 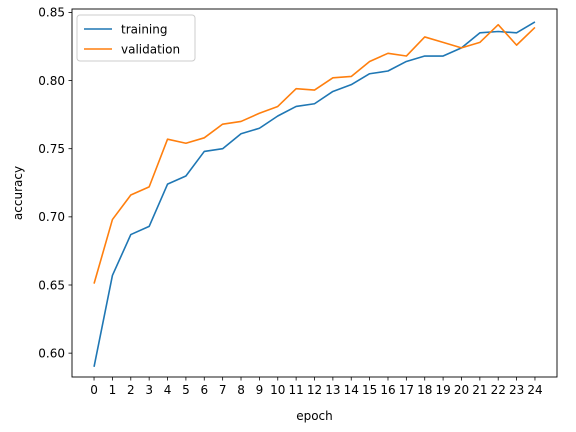 What do you see at coordinates (144, 30) in the screenshot?
I see `legend-label-training: training` at bounding box center [144, 30].